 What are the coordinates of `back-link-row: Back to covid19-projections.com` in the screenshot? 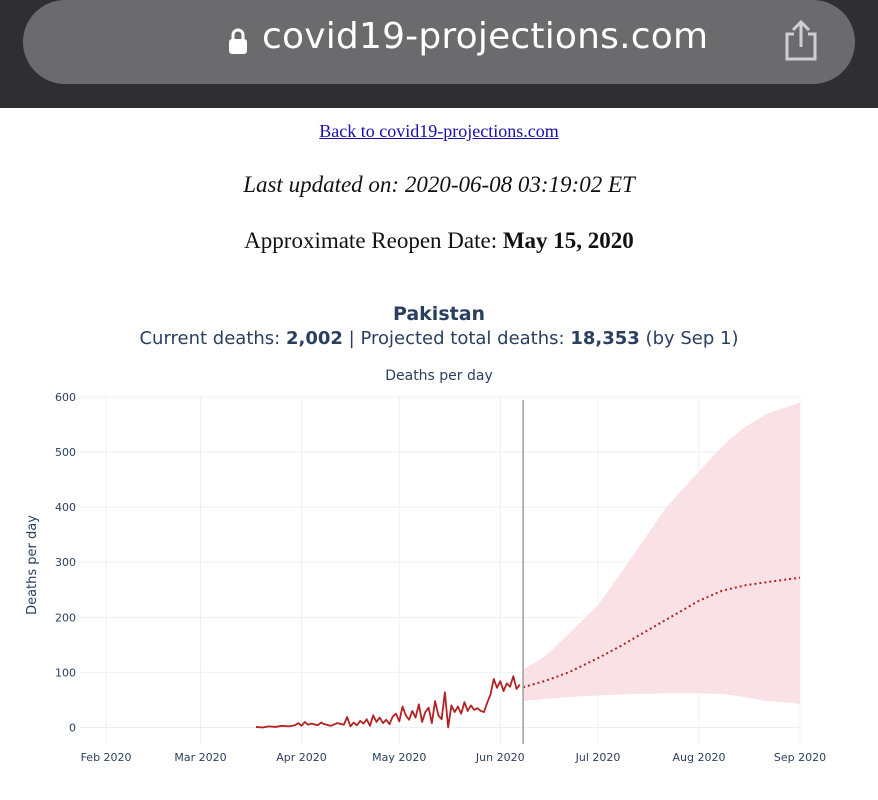 It's located at (439, 131).